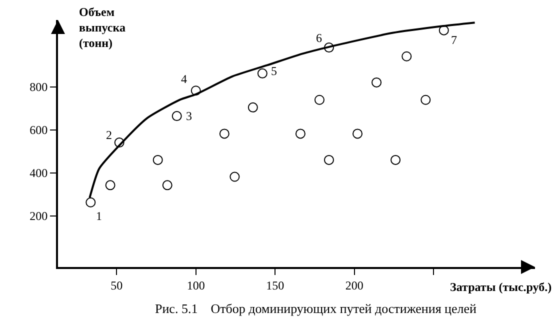 This screenshot has height=330, width=555. I want to click on annotation: 2, so click(109, 135).